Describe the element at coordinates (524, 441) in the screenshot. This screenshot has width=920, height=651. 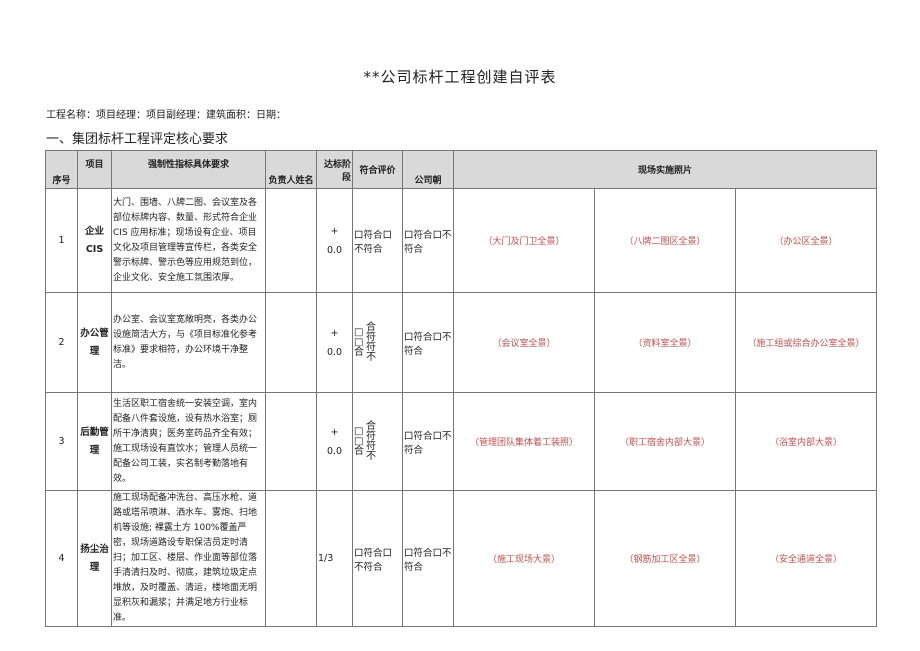
I see `photo-placeholder: （管理团队集体着工装照）` at that location.